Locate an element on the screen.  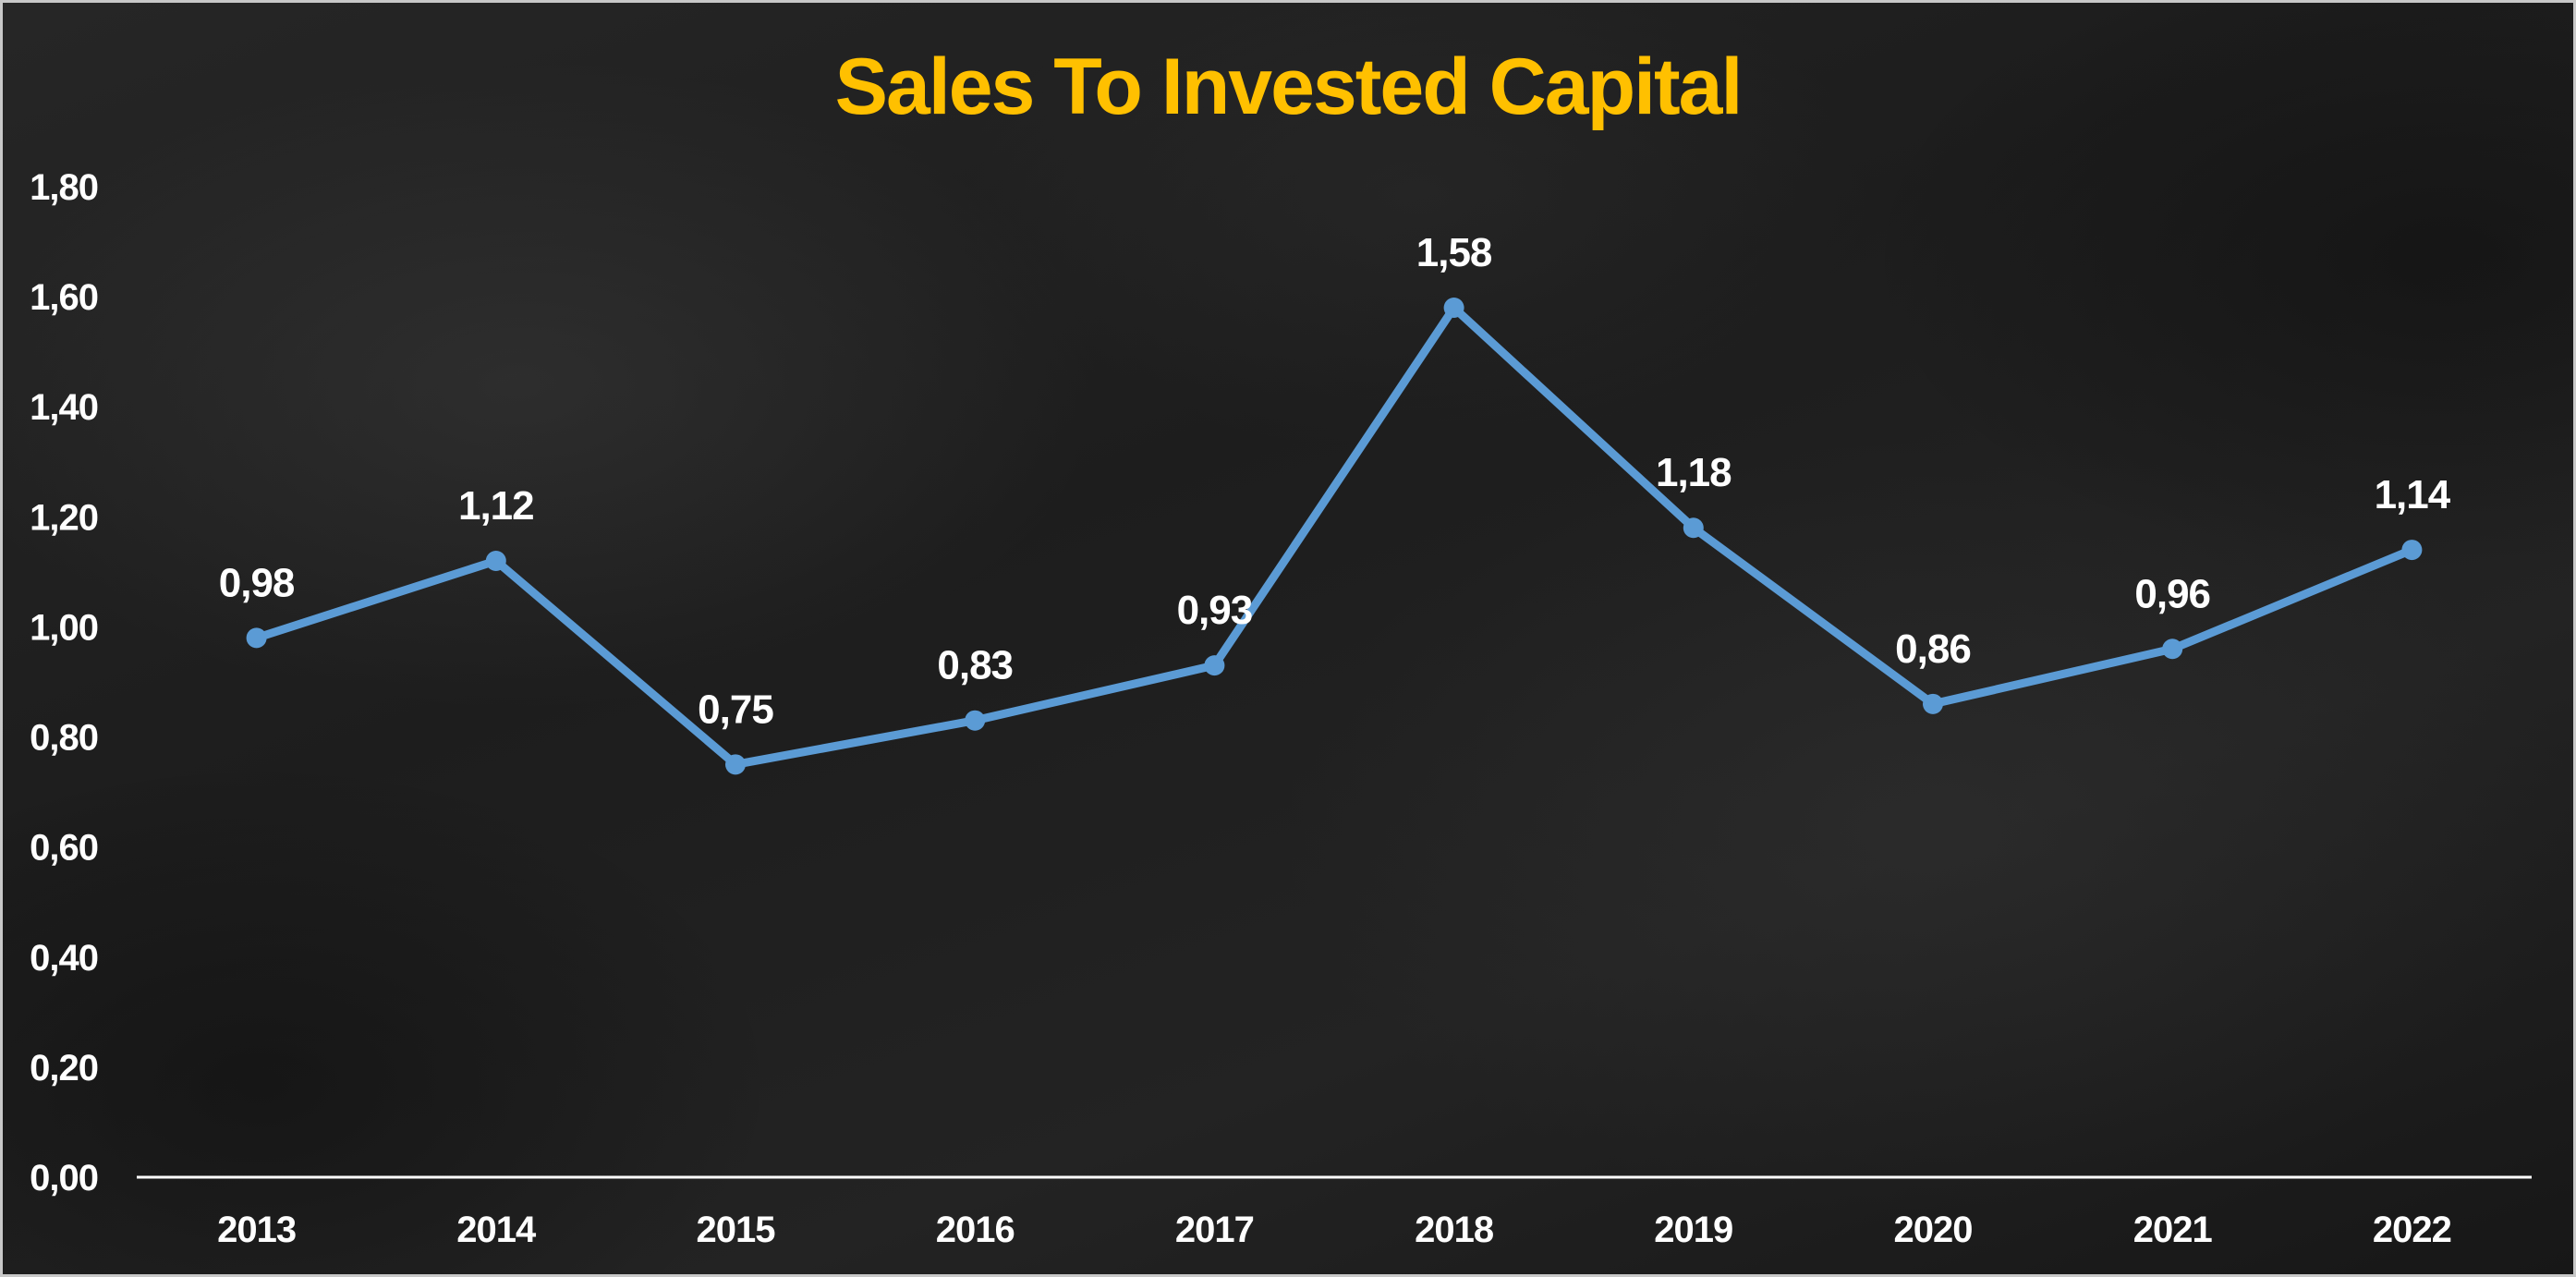
data-label: 0,86 is located at coordinates (1933, 649).